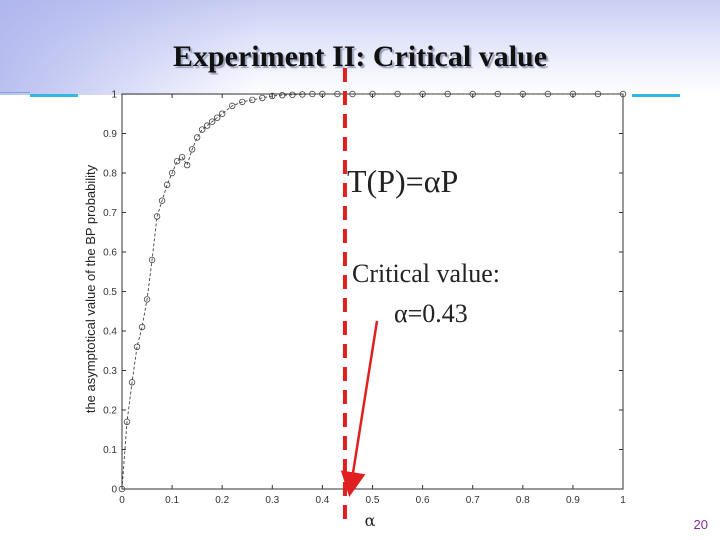 The image size is (720, 540). I want to click on header-gradient-accent, so click(130, 47).